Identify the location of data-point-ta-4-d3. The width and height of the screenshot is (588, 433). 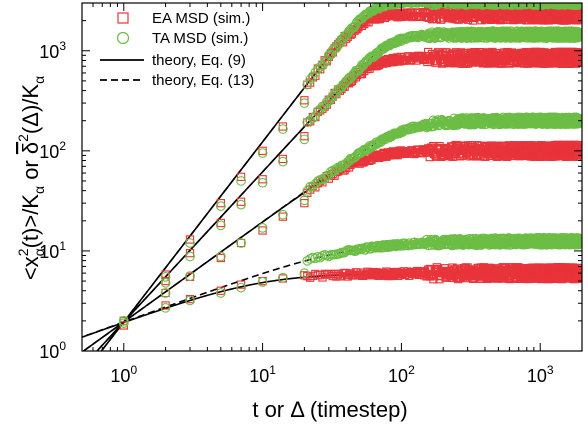
(315, 258).